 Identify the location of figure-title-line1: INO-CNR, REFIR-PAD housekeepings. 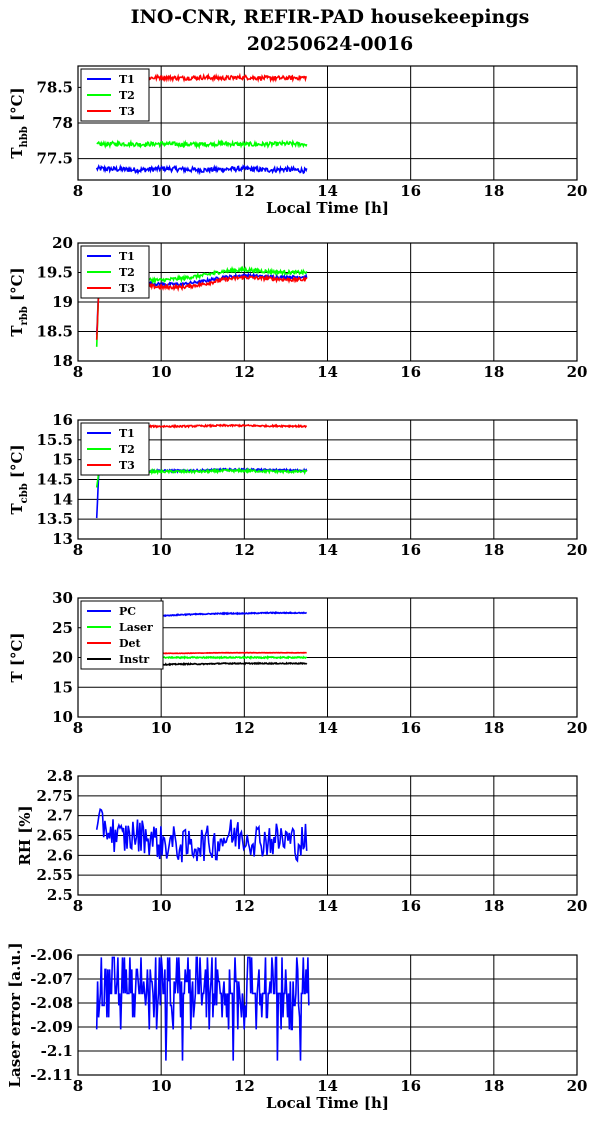
(330, 17).